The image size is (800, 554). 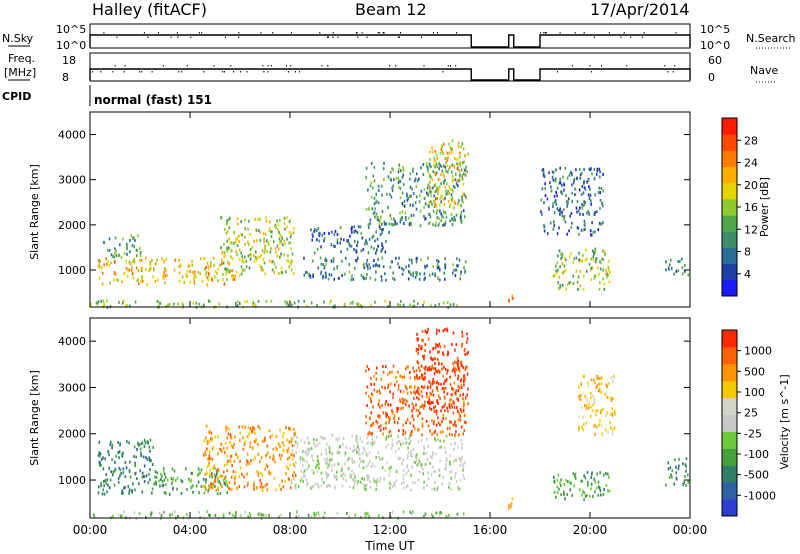 I want to click on freq-line, so click(x=390, y=73).